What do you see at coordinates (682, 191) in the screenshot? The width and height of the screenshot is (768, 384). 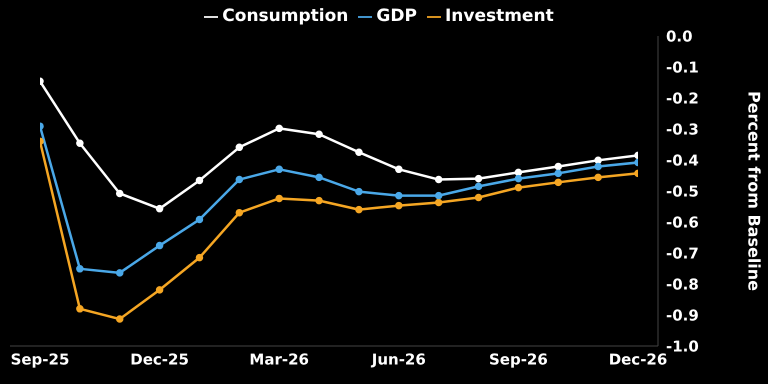 I see `y-tick-label: -0.5` at bounding box center [682, 191].